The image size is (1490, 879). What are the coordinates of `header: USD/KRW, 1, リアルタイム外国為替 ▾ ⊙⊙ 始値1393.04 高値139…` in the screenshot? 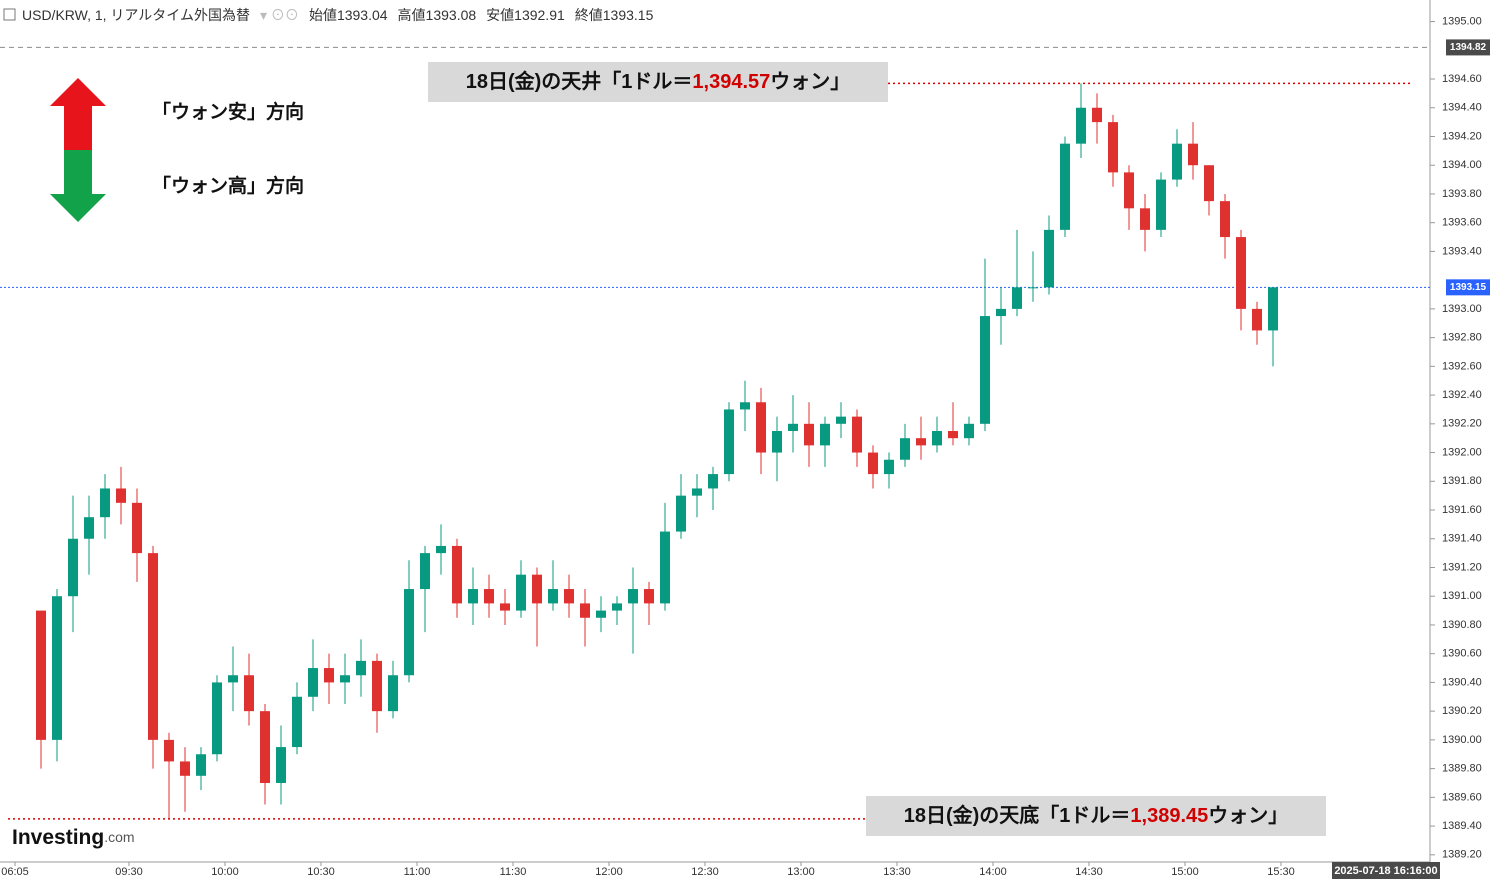 It's located at (338, 15).